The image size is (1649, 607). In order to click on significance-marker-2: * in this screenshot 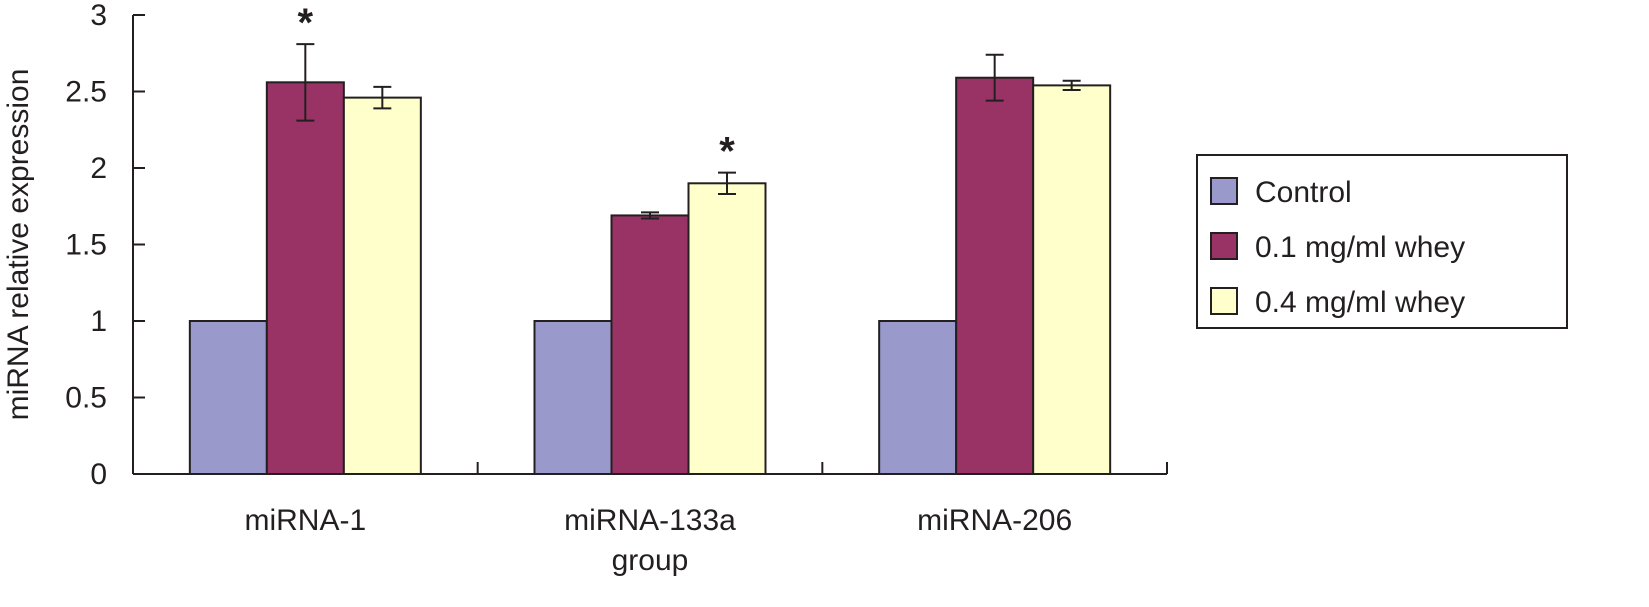, I will do `click(727, 152)`.